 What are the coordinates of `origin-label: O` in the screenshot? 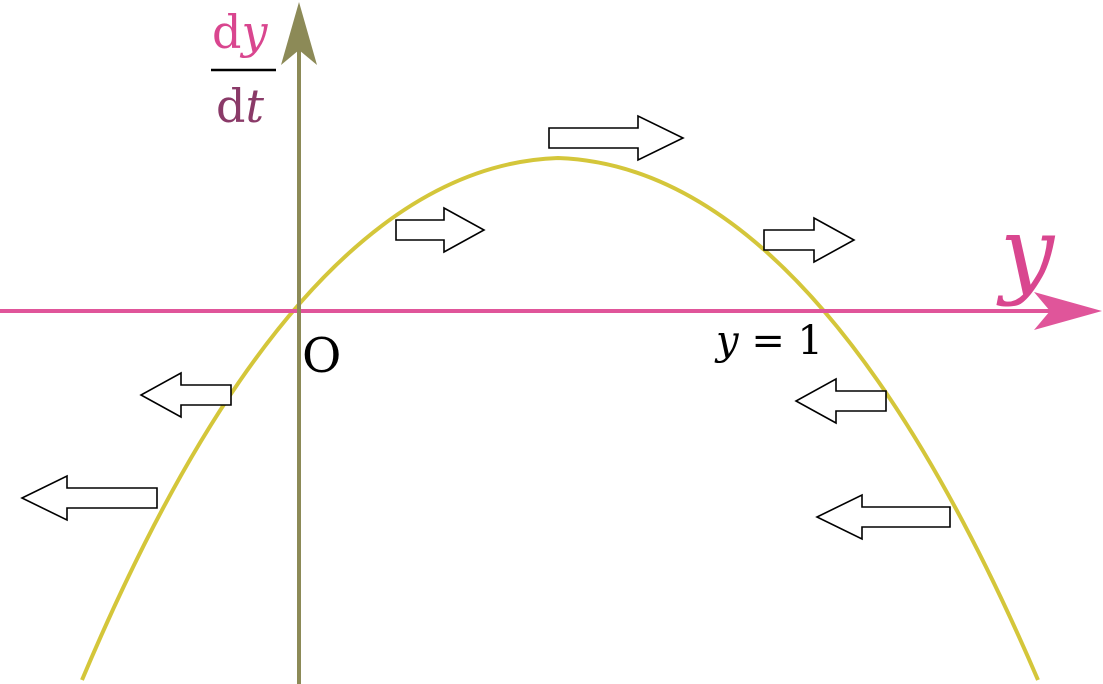 It's located at (321, 356).